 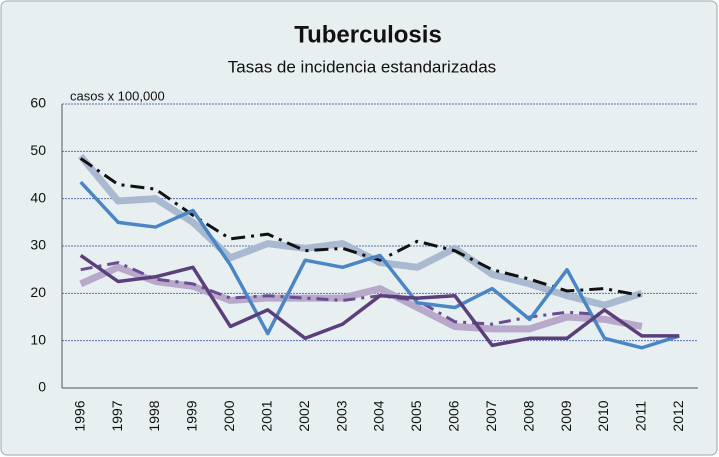 I want to click on x-tick-label: 2003, so click(x=341, y=415).